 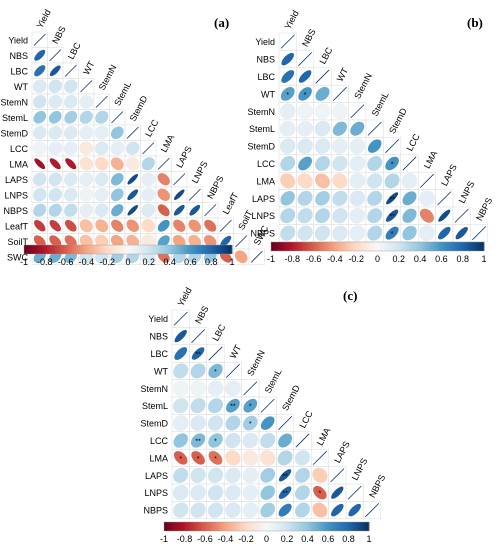 I want to click on column-label: Yield, so click(x=185, y=297).